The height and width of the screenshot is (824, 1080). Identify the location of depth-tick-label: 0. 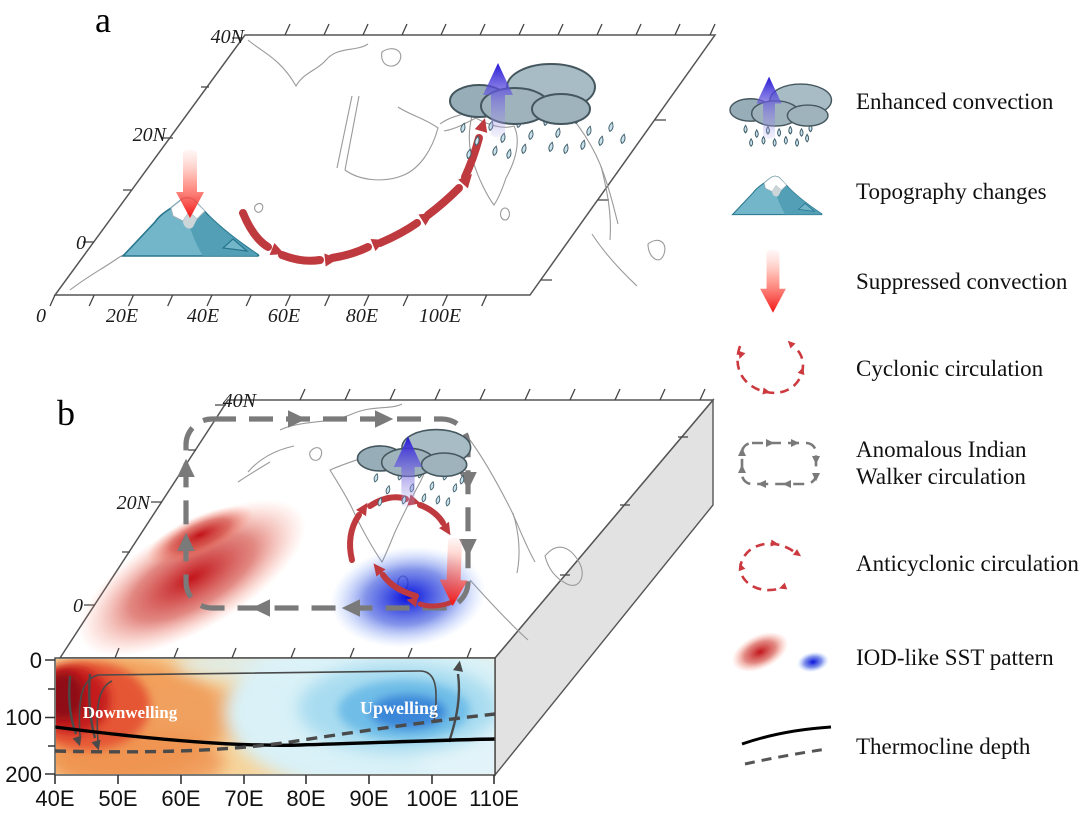
(36, 660).